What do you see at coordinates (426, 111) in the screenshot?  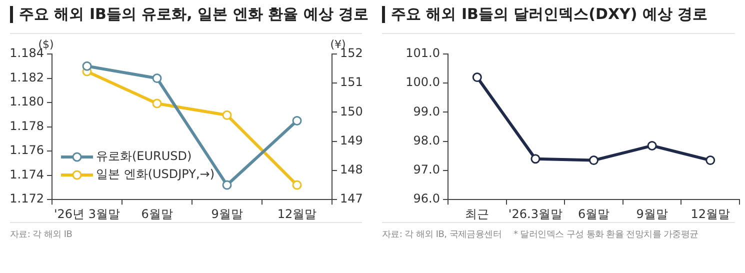 I see `y-tick-label: 99.0` at bounding box center [426, 111].